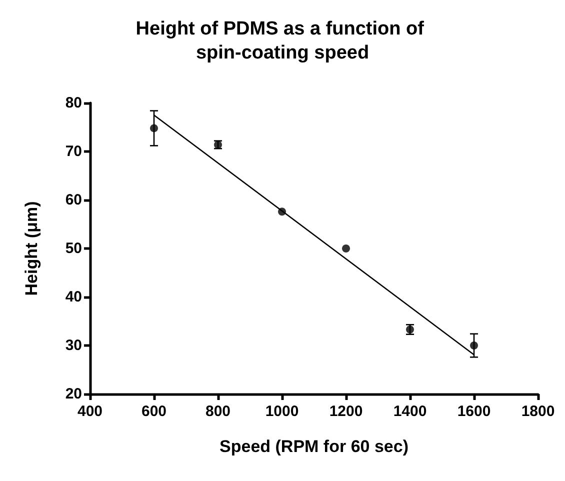 The image size is (565, 481). I want to click on y-tick-label: 20, so click(73, 394).